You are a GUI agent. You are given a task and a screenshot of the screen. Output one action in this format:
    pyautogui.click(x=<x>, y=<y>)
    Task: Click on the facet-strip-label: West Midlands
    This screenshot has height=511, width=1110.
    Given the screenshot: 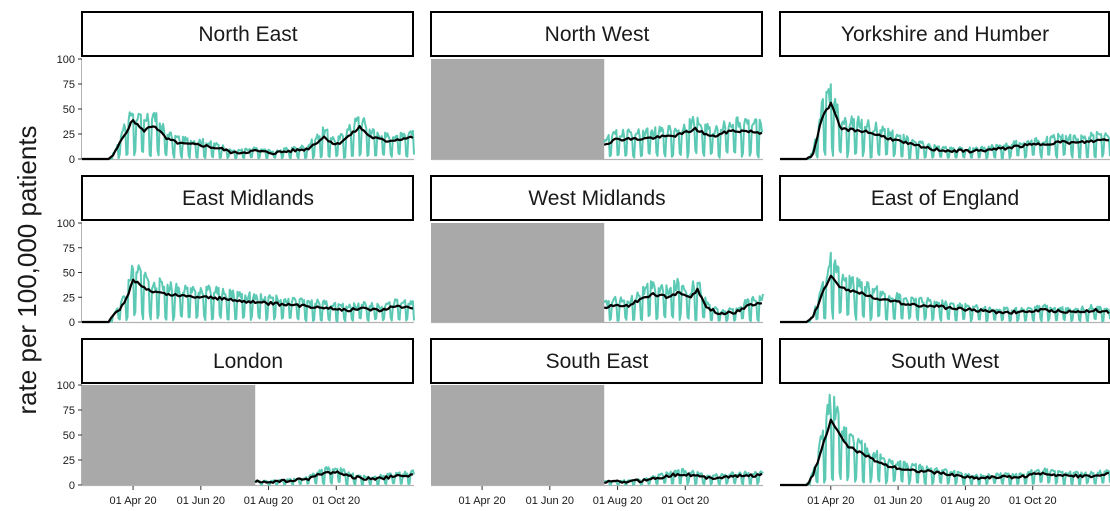 What is the action you would take?
    pyautogui.click(x=596, y=198)
    